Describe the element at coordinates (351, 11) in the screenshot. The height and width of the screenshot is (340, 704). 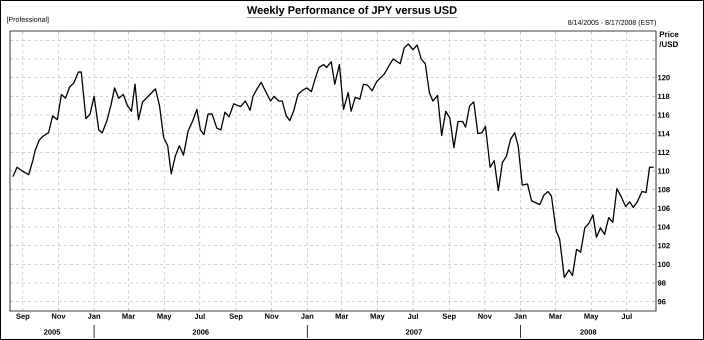
I see `chart-title: Weekly Performance of JPY versus USD` at that location.